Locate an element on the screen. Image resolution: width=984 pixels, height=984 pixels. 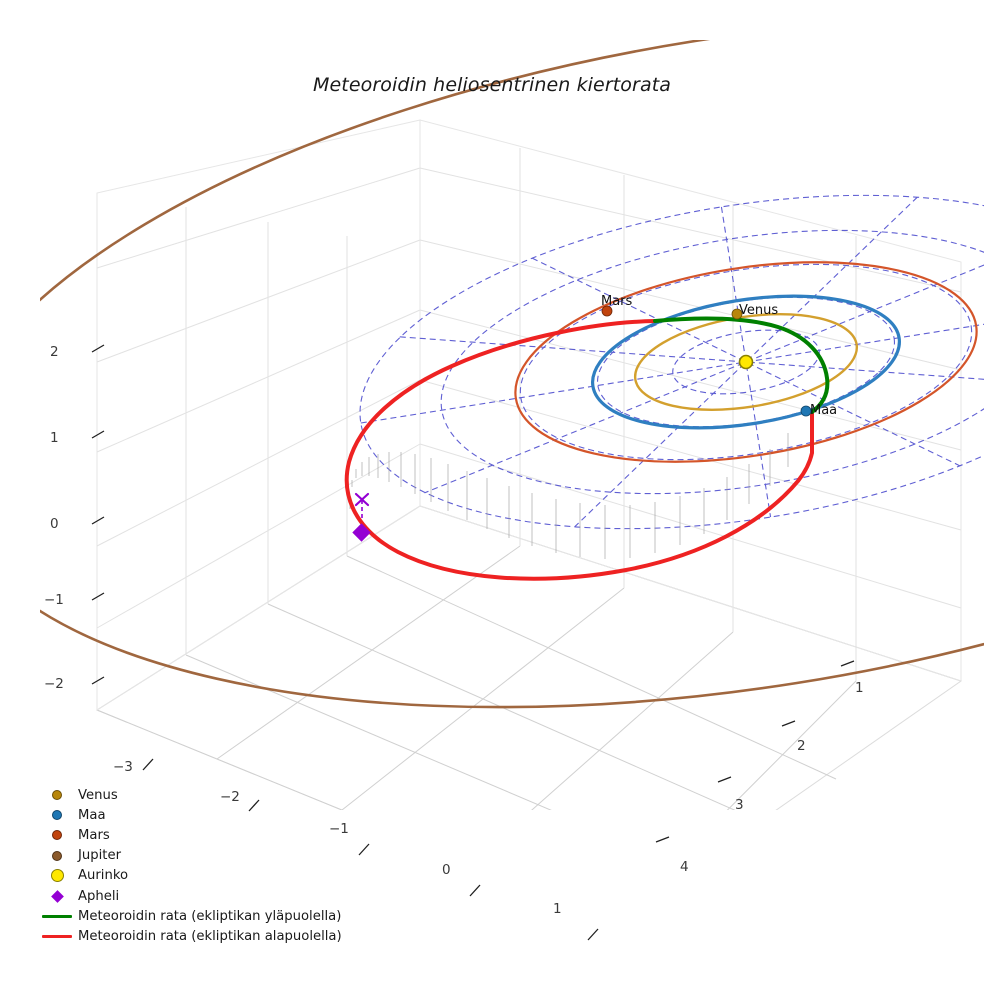
legend: Venus Maa Mars Jupiter Aurinko is located at coordinates (201, 866).